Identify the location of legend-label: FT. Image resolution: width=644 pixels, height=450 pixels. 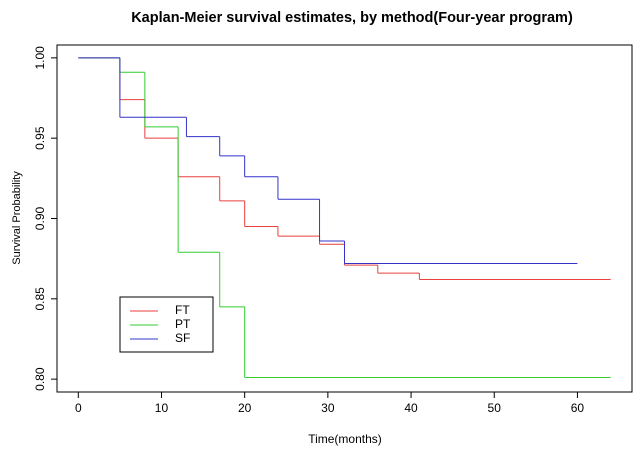
(182, 310).